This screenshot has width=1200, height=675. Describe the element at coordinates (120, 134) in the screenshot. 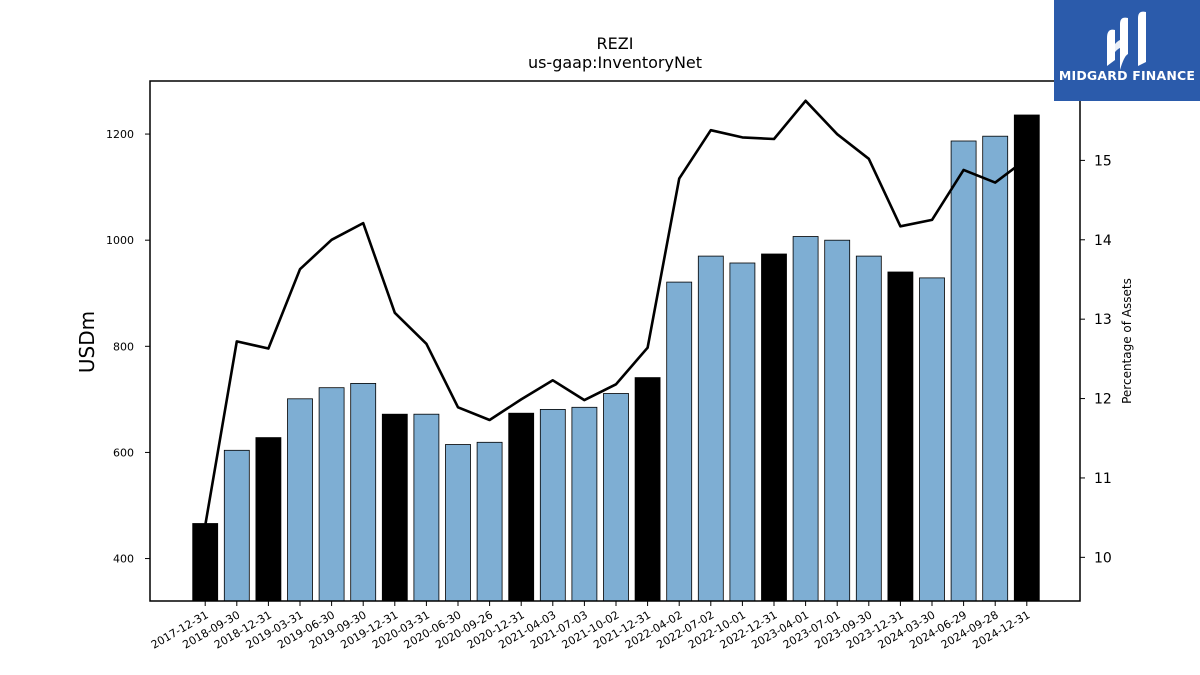

I see `y-tick-label: 1200` at that location.